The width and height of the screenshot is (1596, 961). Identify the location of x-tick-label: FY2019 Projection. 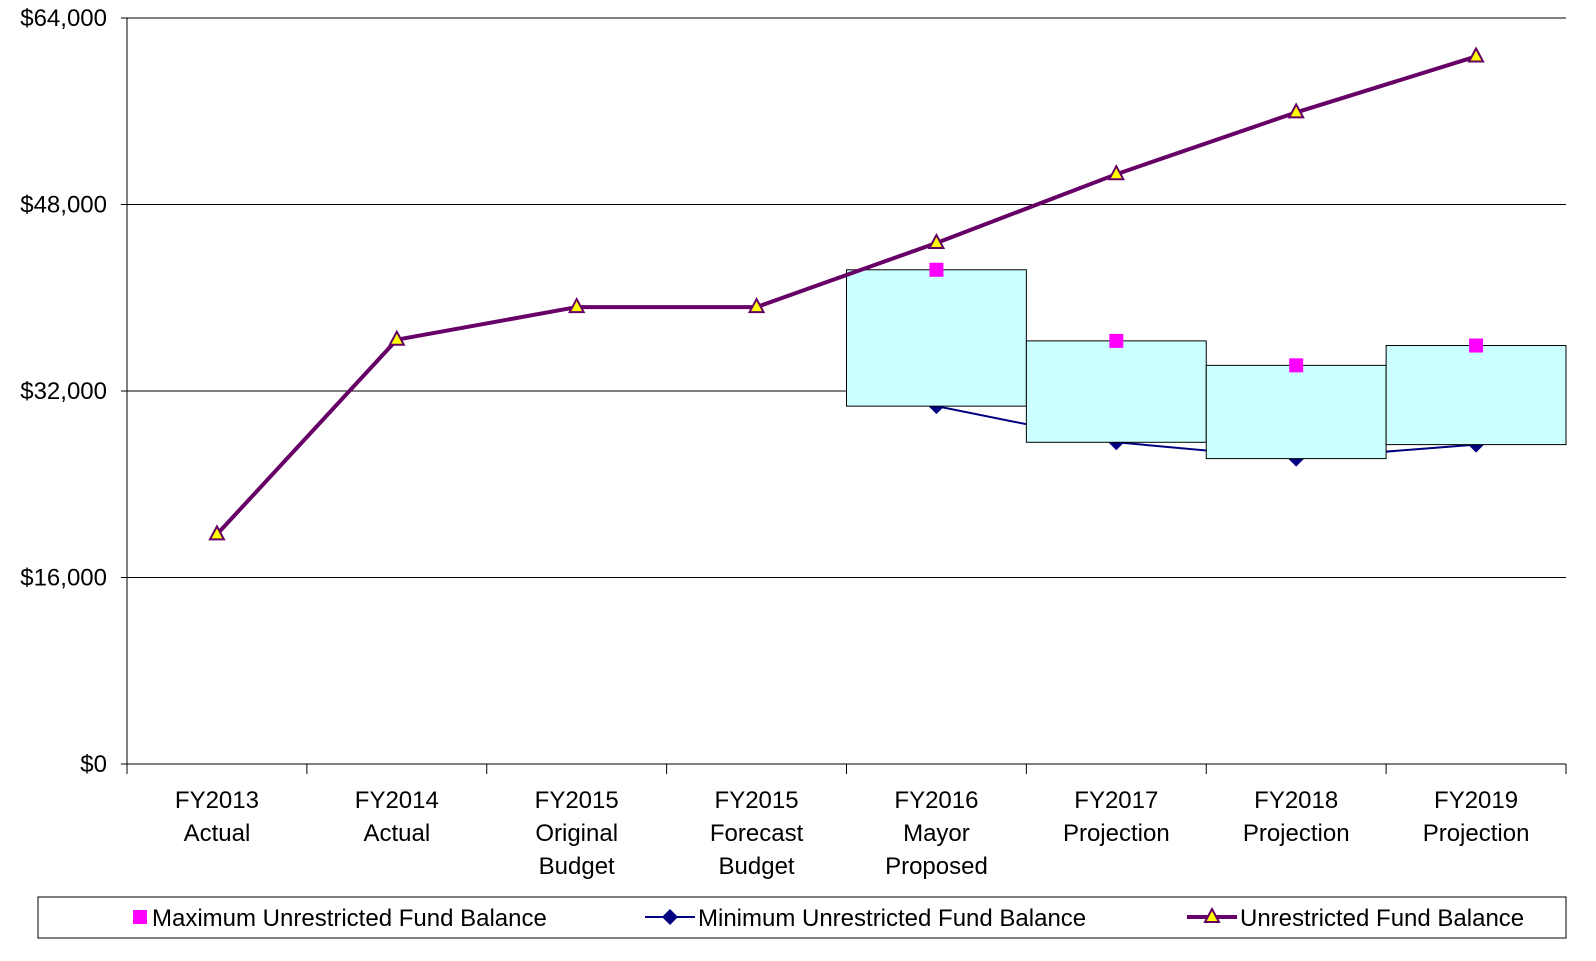
(1476, 817).